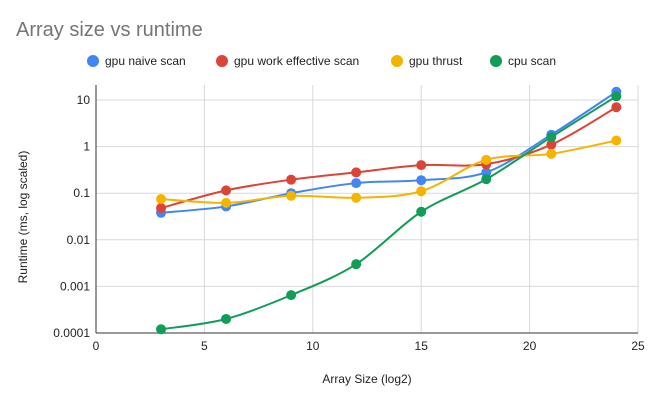 This screenshot has width=658, height=404. What do you see at coordinates (86, 147) in the screenshot?
I see `y-tick-label: 1` at bounding box center [86, 147].